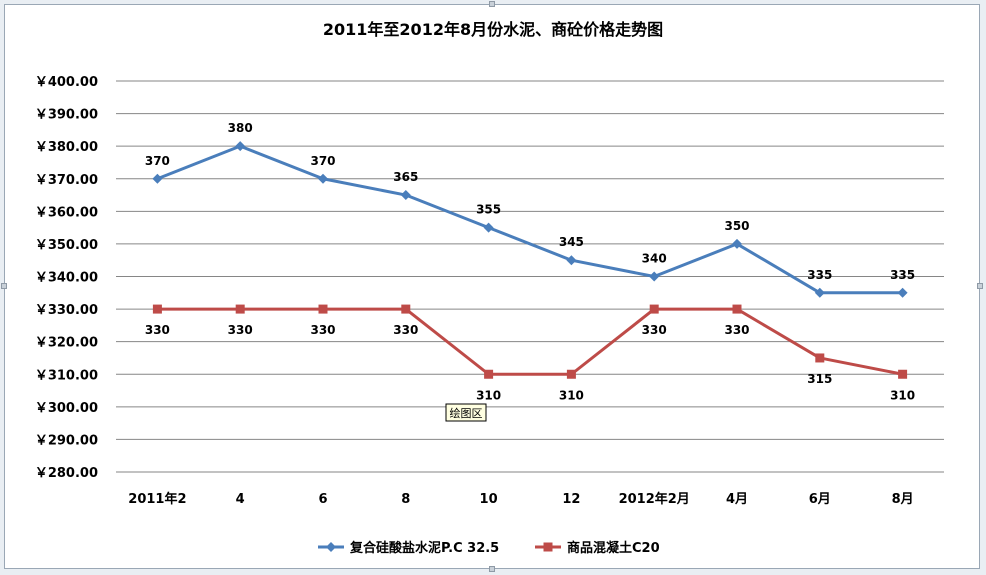  Describe the element at coordinates (66, 180) in the screenshot. I see `y-tick-label: ￥370.00` at that location.